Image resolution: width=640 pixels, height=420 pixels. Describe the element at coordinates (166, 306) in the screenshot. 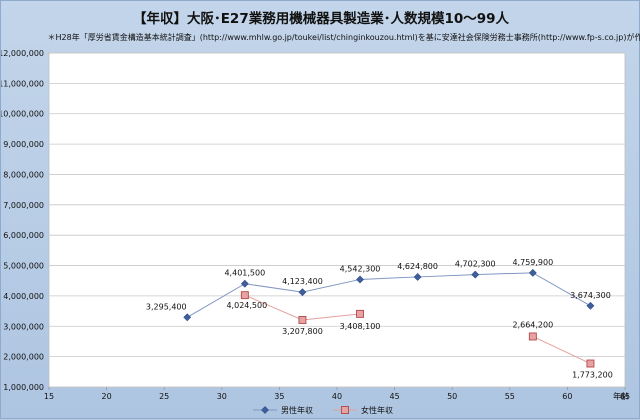

I see `data-label: 3,295,400` at that location.